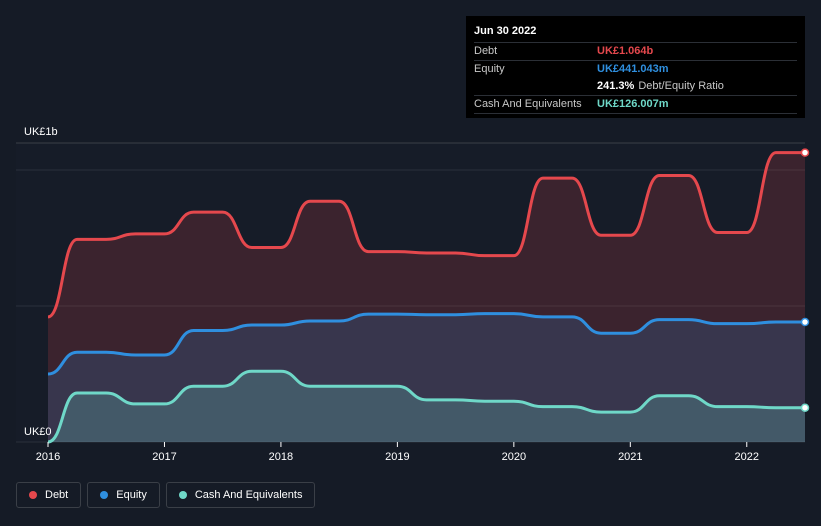  I want to click on debt-end-marker, so click(805, 152).